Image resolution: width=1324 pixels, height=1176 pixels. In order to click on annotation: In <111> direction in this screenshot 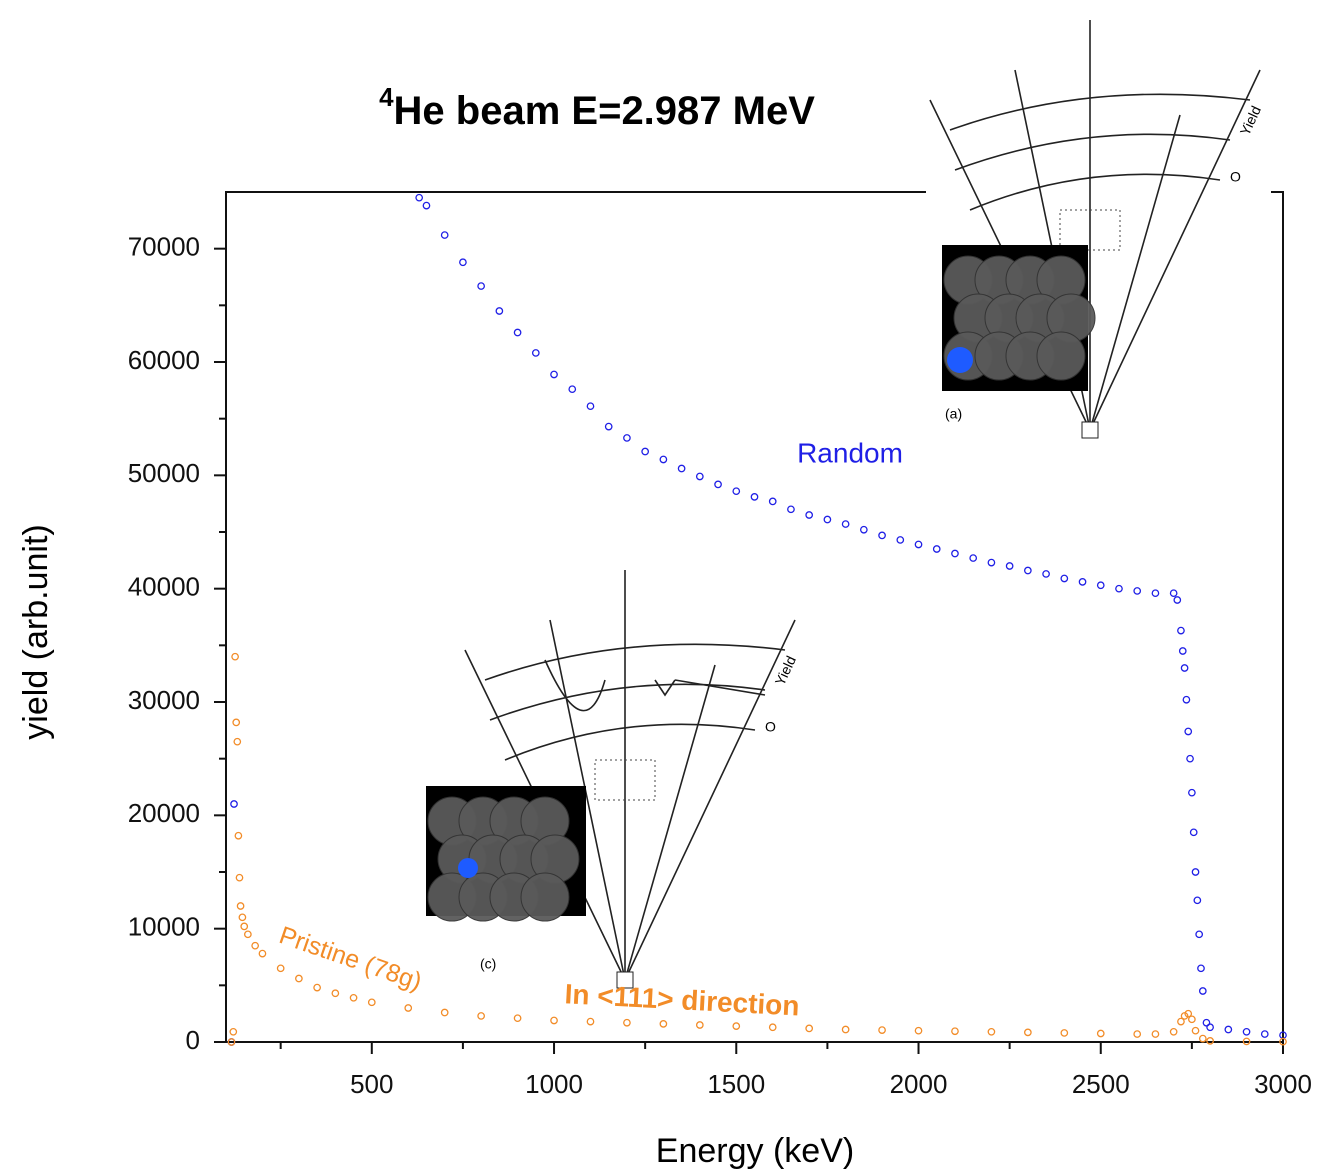, I will do `click(682, 999)`.